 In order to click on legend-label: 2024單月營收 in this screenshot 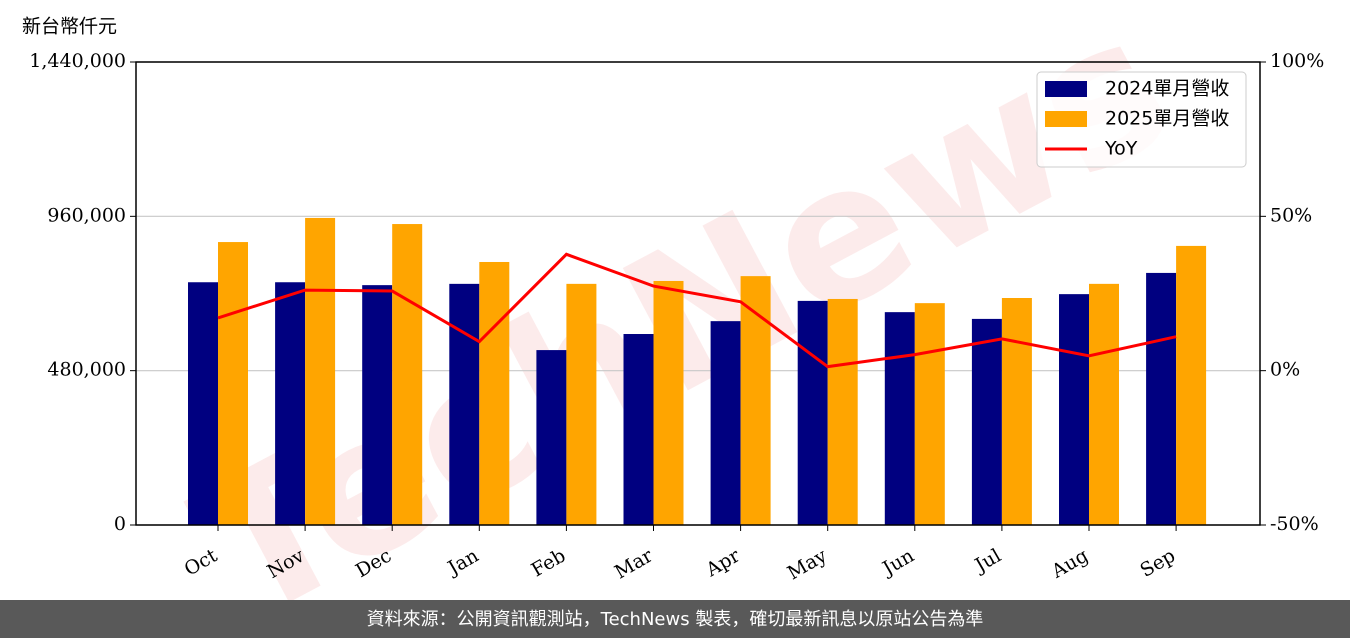, I will do `click(1167, 89)`.